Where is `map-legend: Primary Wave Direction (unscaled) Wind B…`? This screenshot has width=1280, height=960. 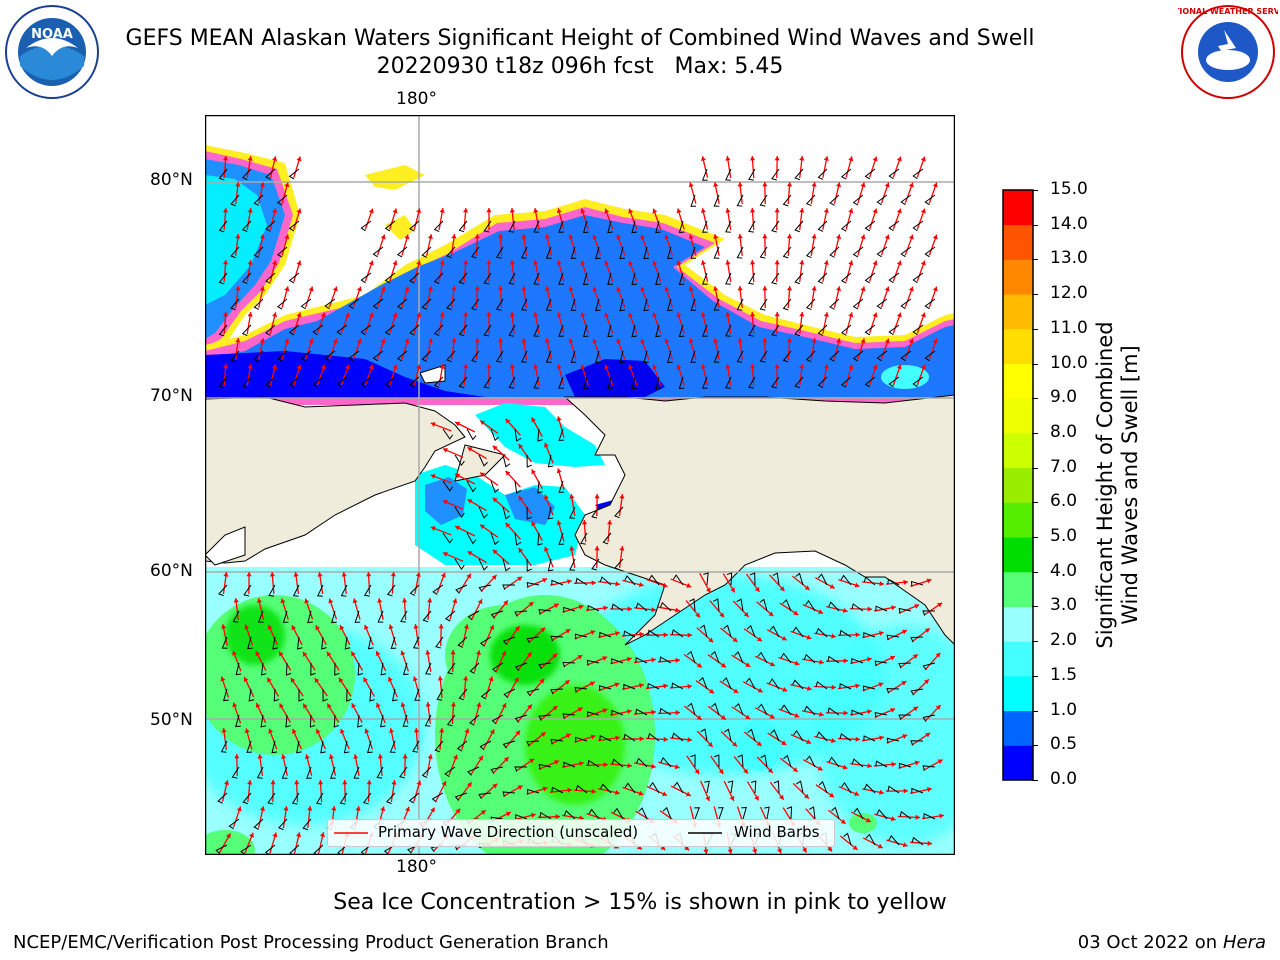
map-legend: Primary Wave Direction (unscaled) Wind B… is located at coordinates (581, 833).